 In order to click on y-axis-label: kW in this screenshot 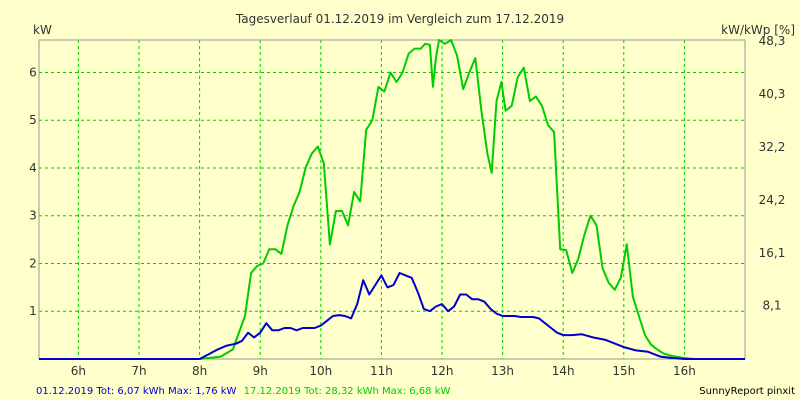, I will do `click(42, 30)`.